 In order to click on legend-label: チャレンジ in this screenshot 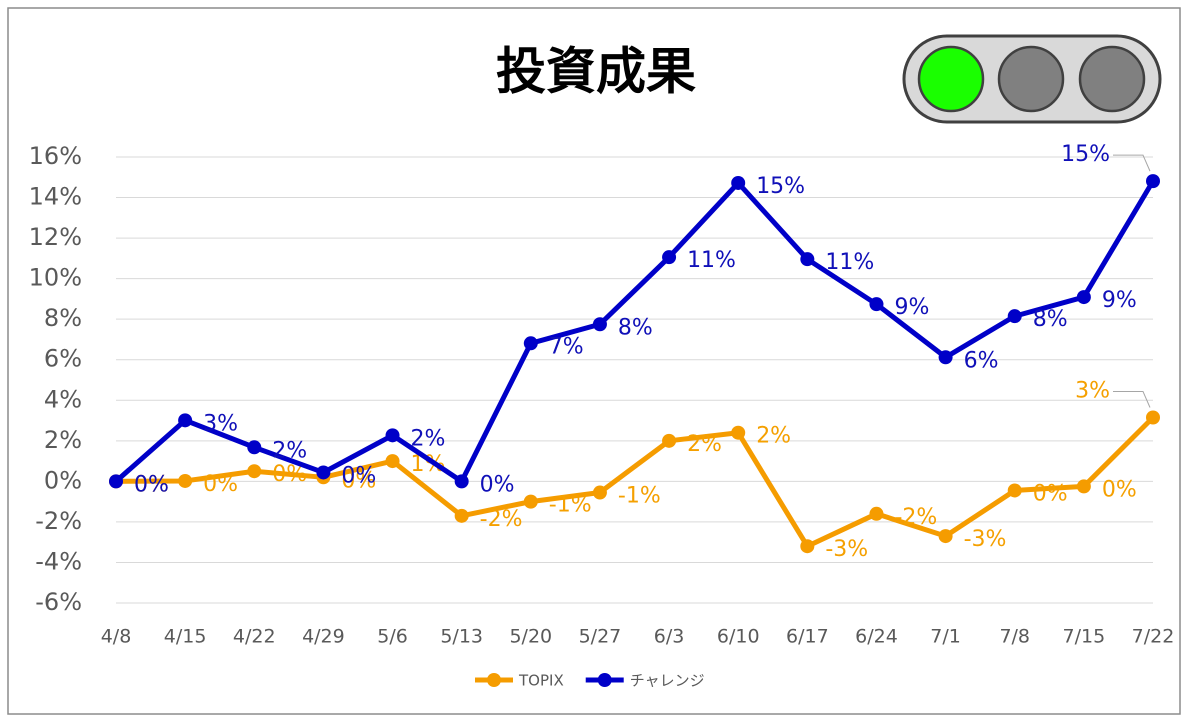, I will do `click(667, 681)`.